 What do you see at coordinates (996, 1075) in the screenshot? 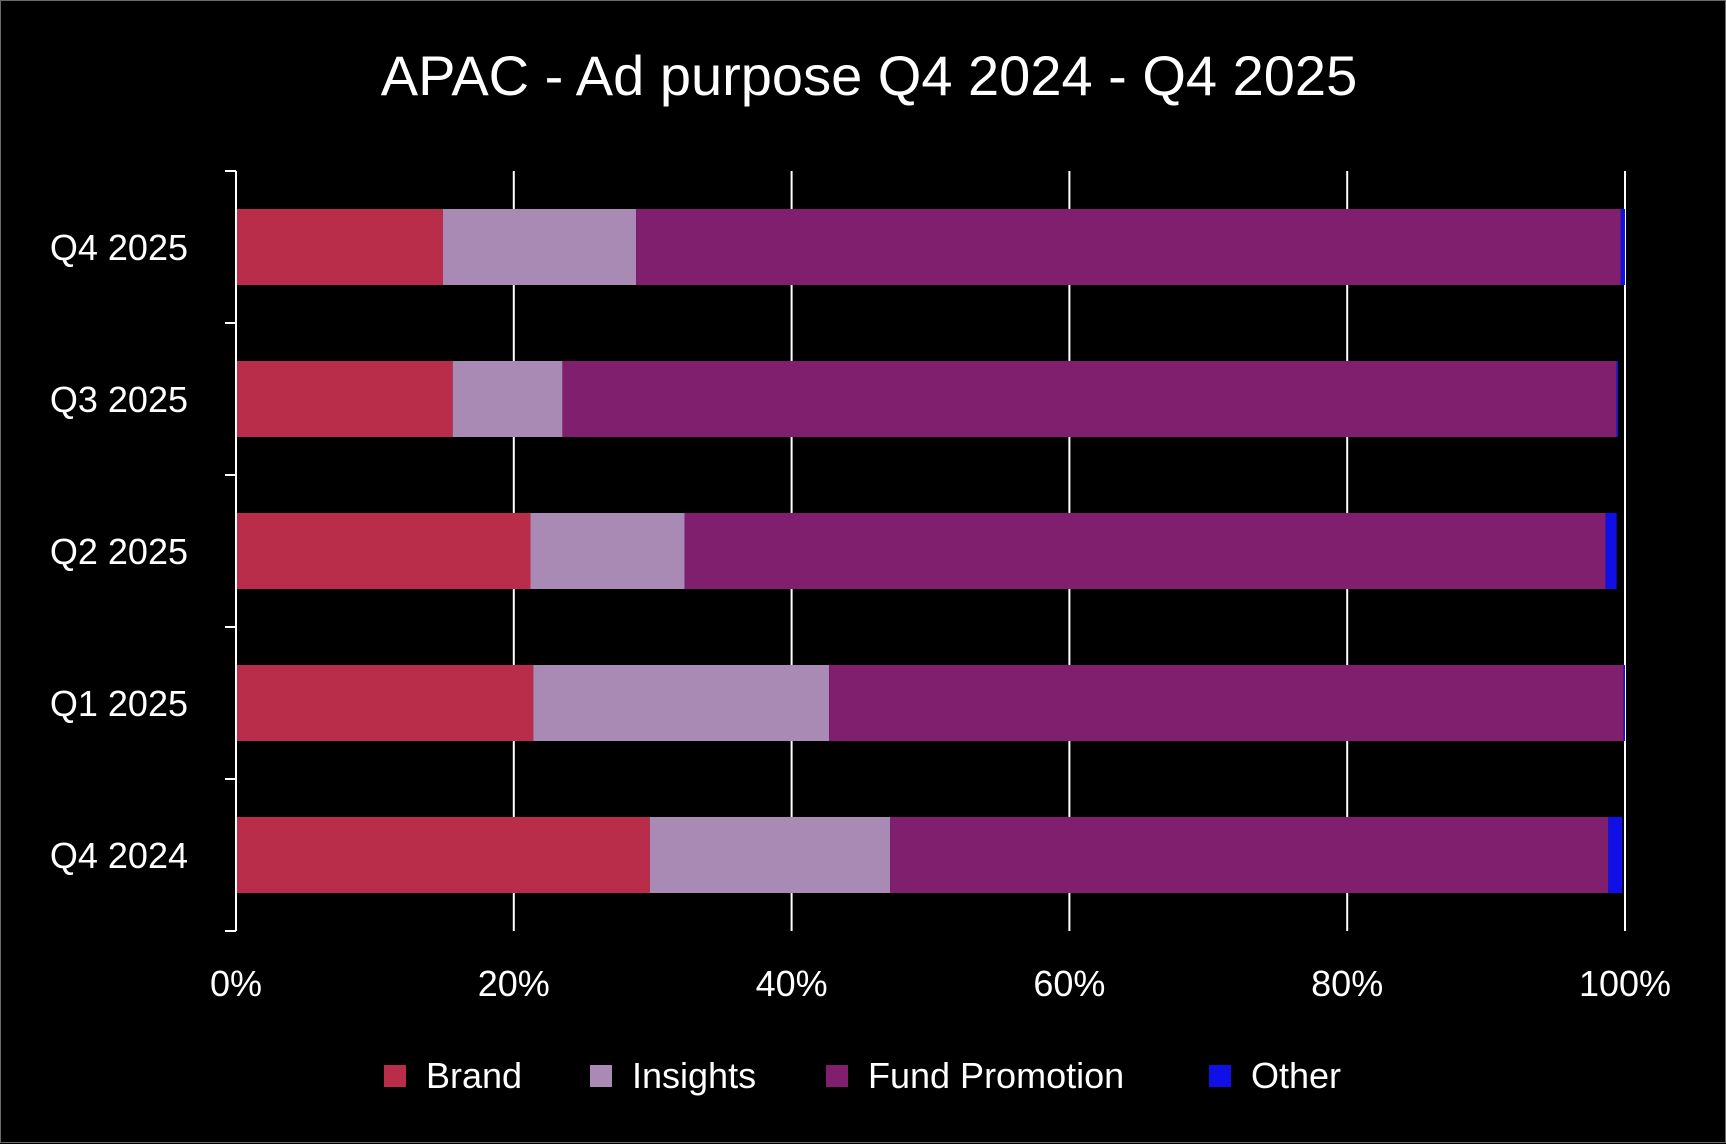
I see `legend-label: Fund Promotion` at bounding box center [996, 1075].